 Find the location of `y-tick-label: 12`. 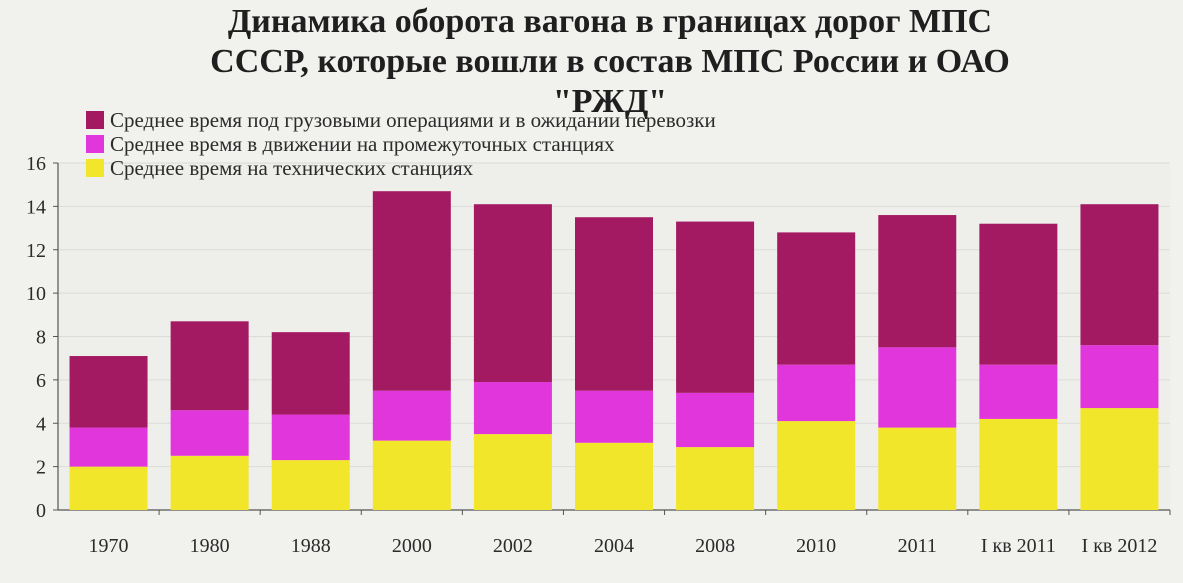

y-tick-label: 12 is located at coordinates (36, 251).